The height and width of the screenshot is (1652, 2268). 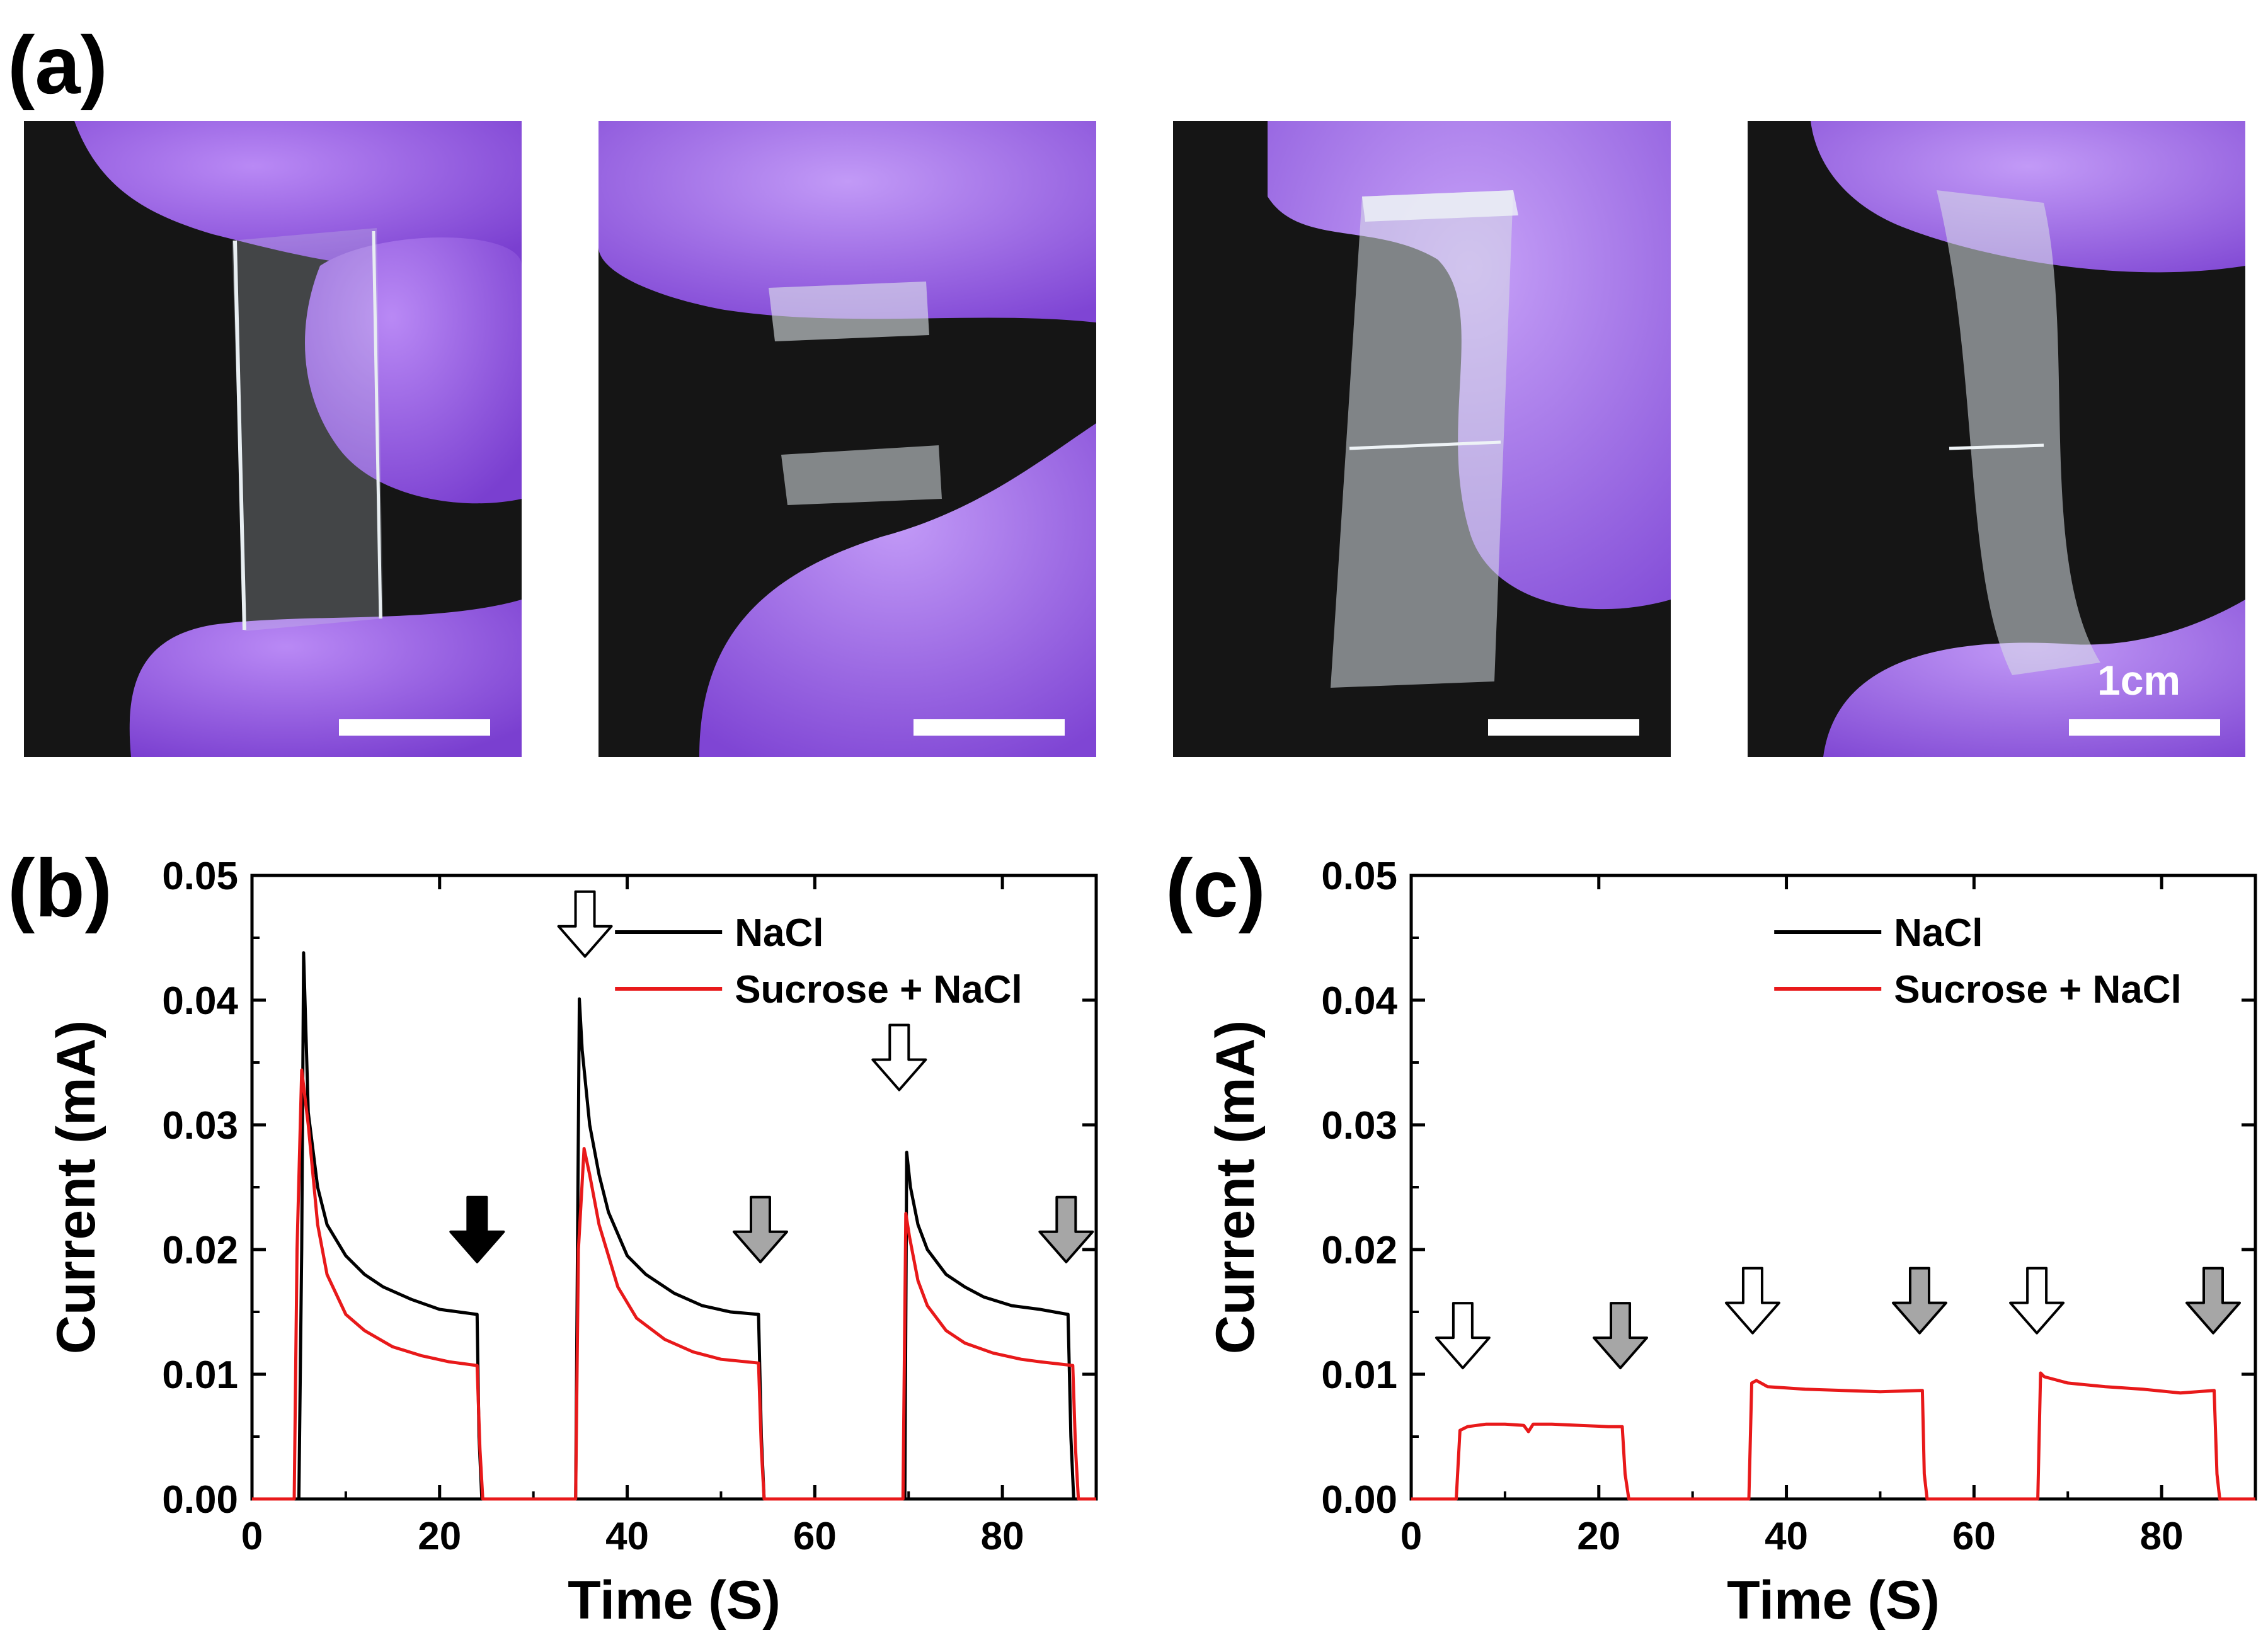 I want to click on scale-bar-label: 1cm, so click(x=2139, y=680).